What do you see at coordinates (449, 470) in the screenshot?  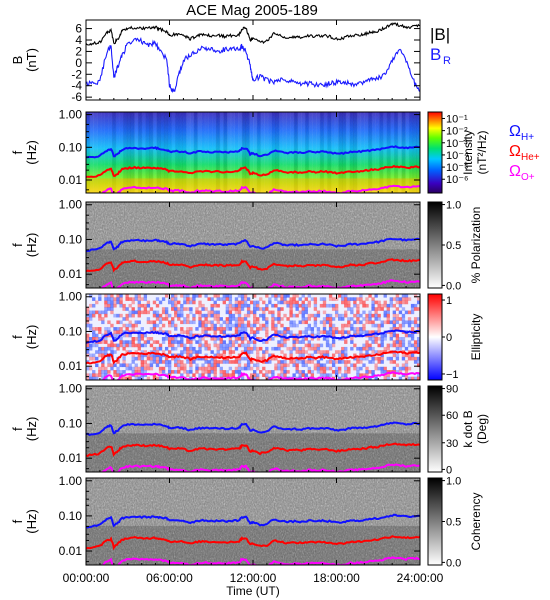 I see `colorbar-tick-label: 0` at bounding box center [449, 470].